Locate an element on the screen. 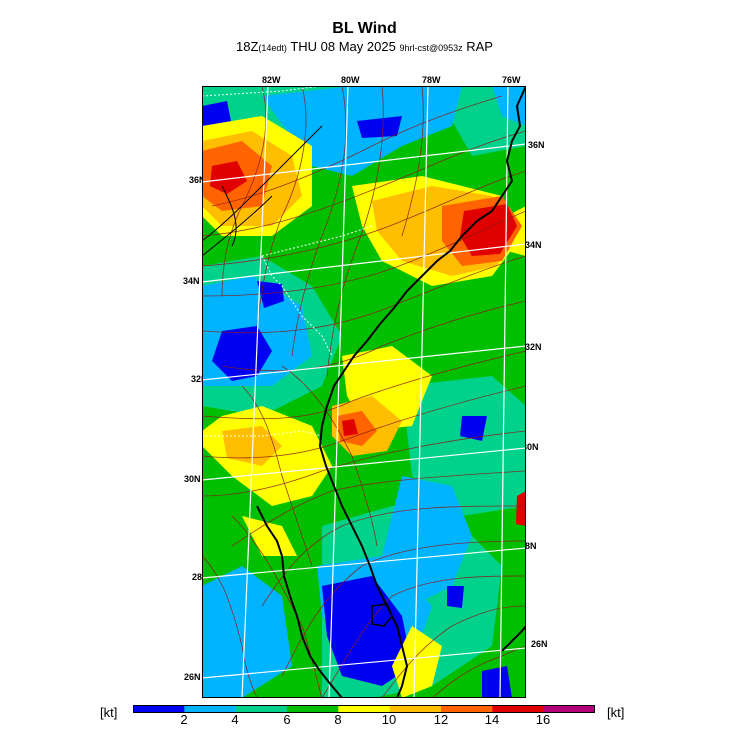 Image resolution: width=729 pixels, height=729 pixels. lat-label-36n-right: 36N is located at coordinates (536, 145).